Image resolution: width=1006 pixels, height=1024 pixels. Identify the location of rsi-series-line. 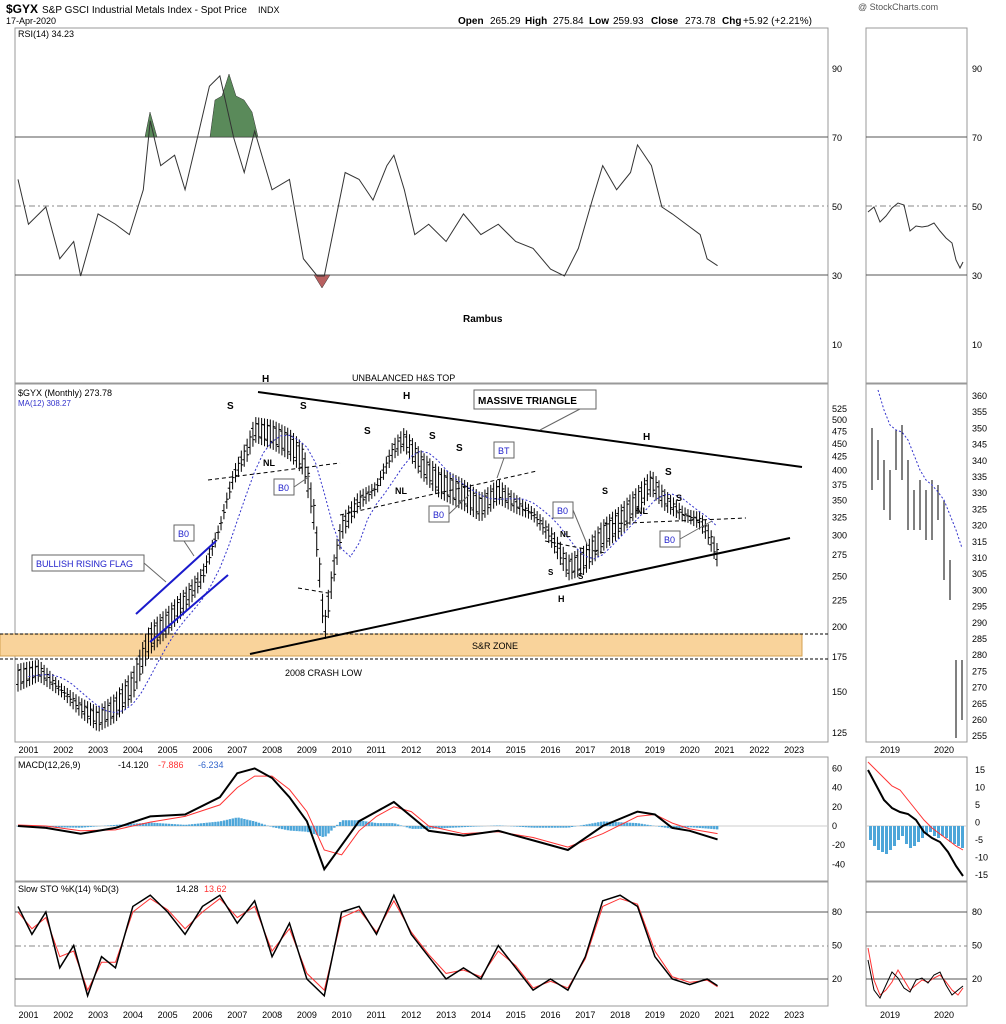
(367, 175).